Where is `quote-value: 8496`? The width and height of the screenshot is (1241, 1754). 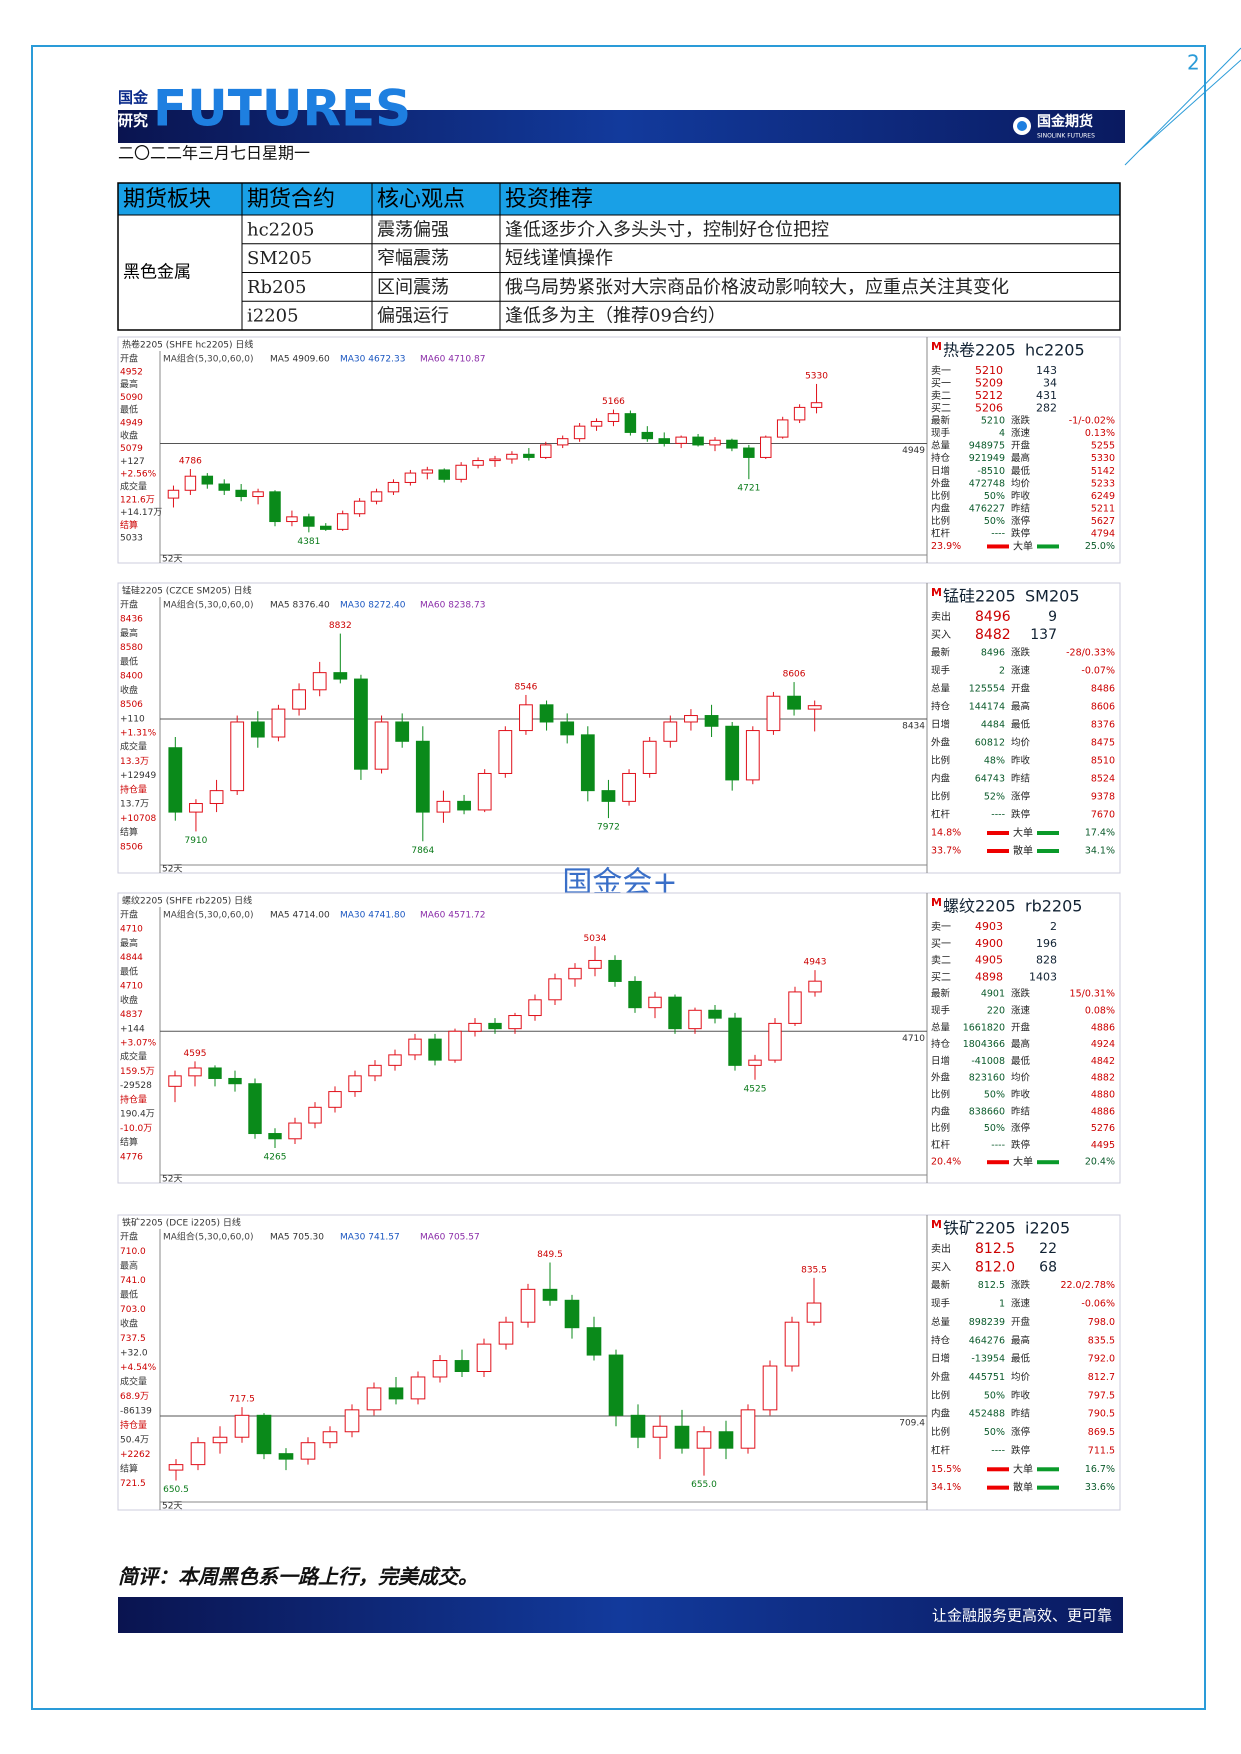
quote-value: 8496 is located at coordinates (993, 653).